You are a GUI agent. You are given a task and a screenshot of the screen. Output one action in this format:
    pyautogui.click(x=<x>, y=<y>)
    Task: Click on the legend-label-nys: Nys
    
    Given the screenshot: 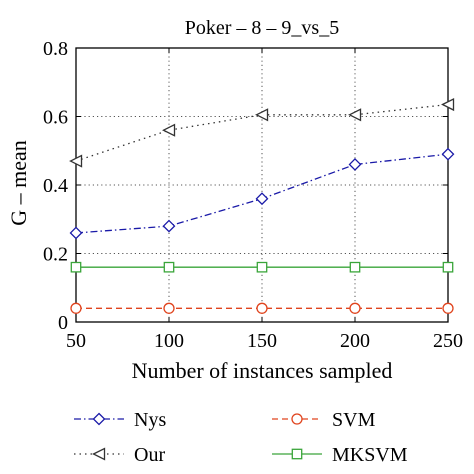 What is the action you would take?
    pyautogui.click(x=150, y=420)
    